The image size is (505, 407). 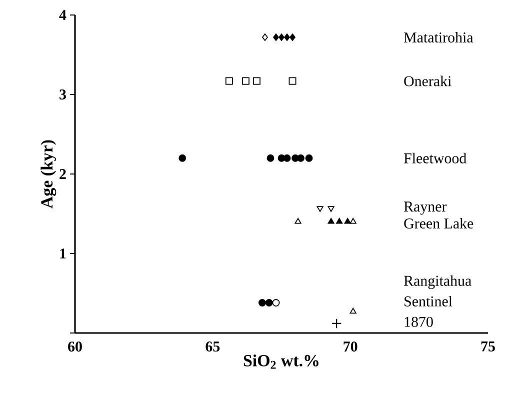 I want to click on y-axis-title: Age (kyr), so click(x=48, y=174).